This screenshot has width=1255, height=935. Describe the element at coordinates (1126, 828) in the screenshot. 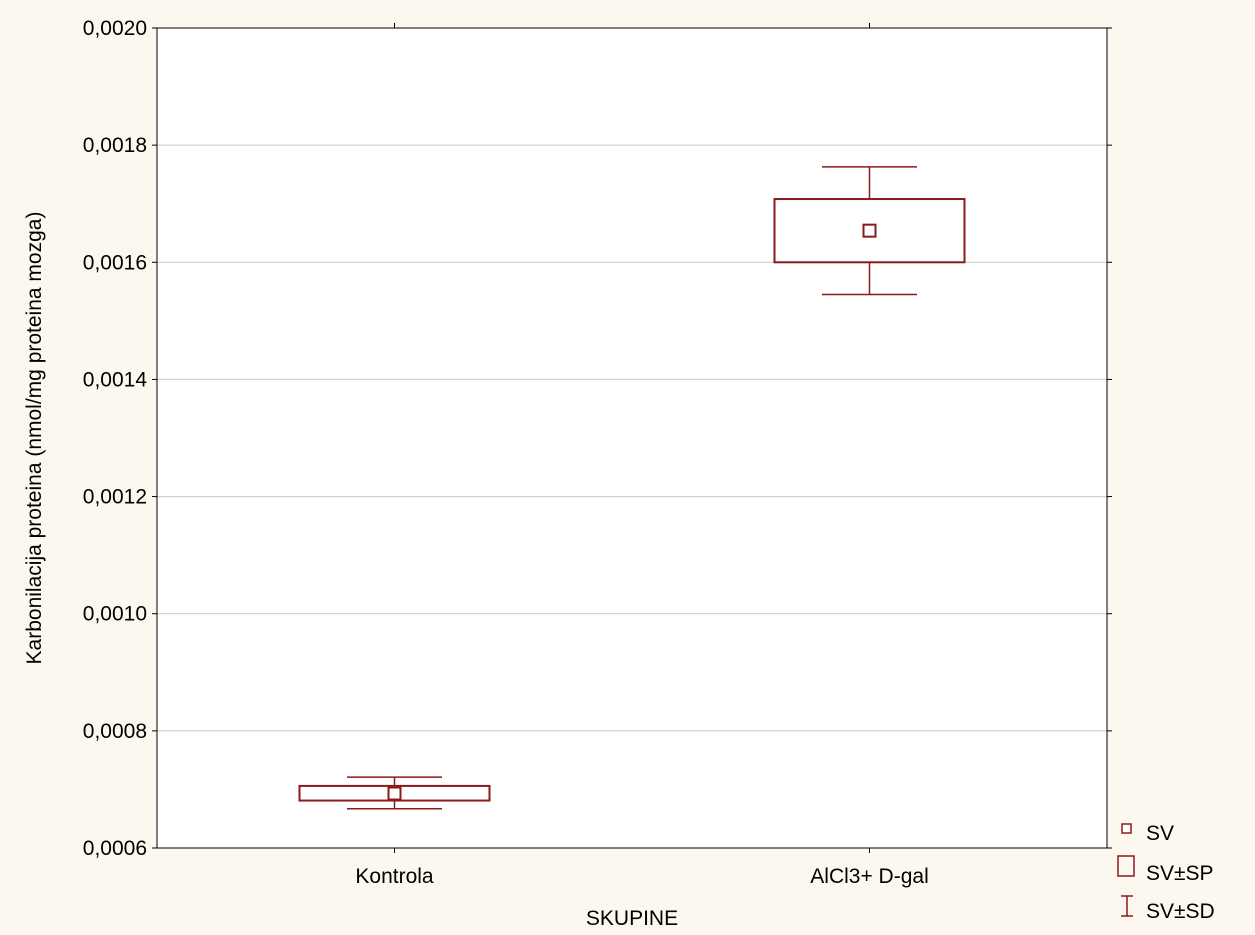

I see `legend-mean-swatch` at that location.